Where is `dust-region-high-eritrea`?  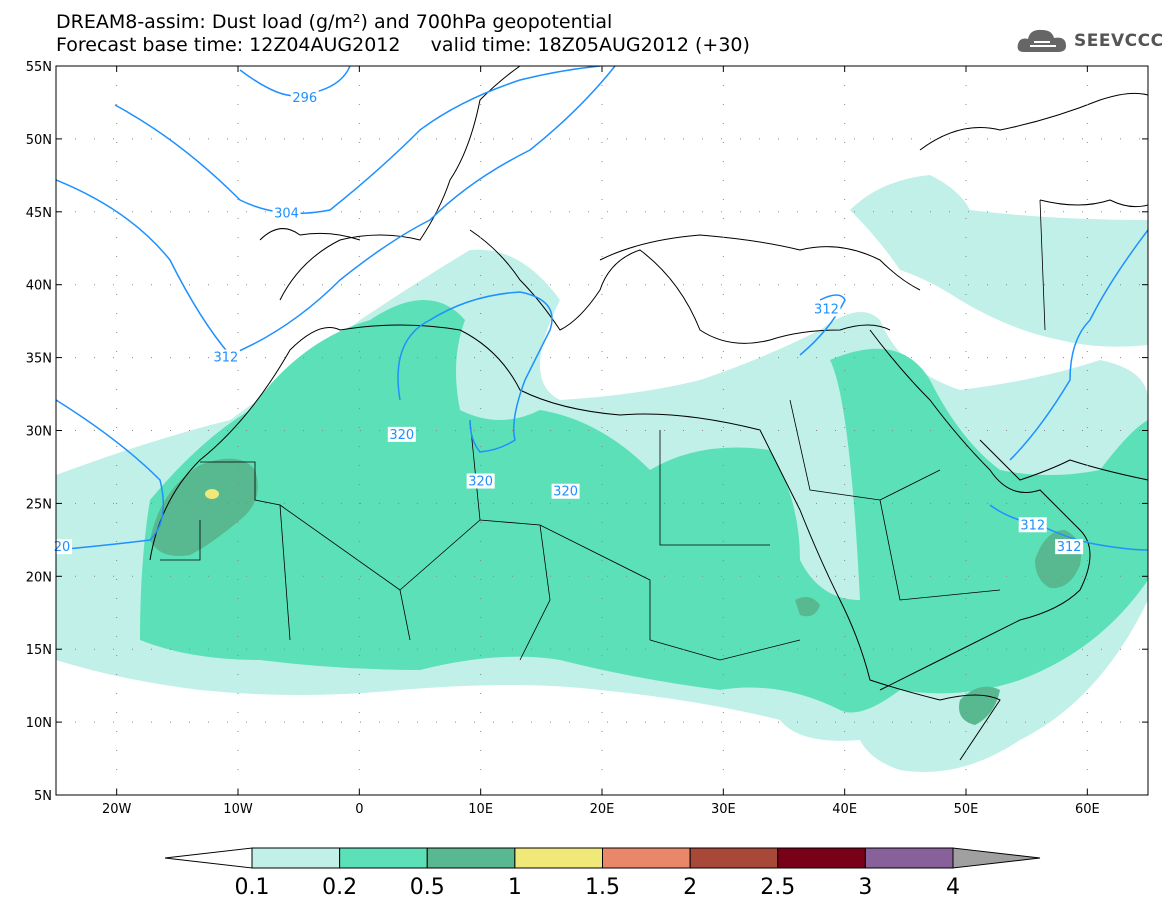
dust-region-high-eritrea is located at coordinates (807, 606).